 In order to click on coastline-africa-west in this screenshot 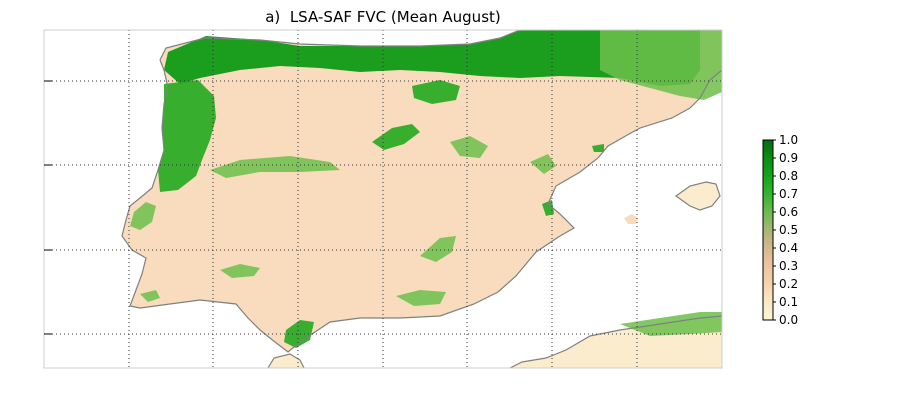, I will do `click(286, 360)`.